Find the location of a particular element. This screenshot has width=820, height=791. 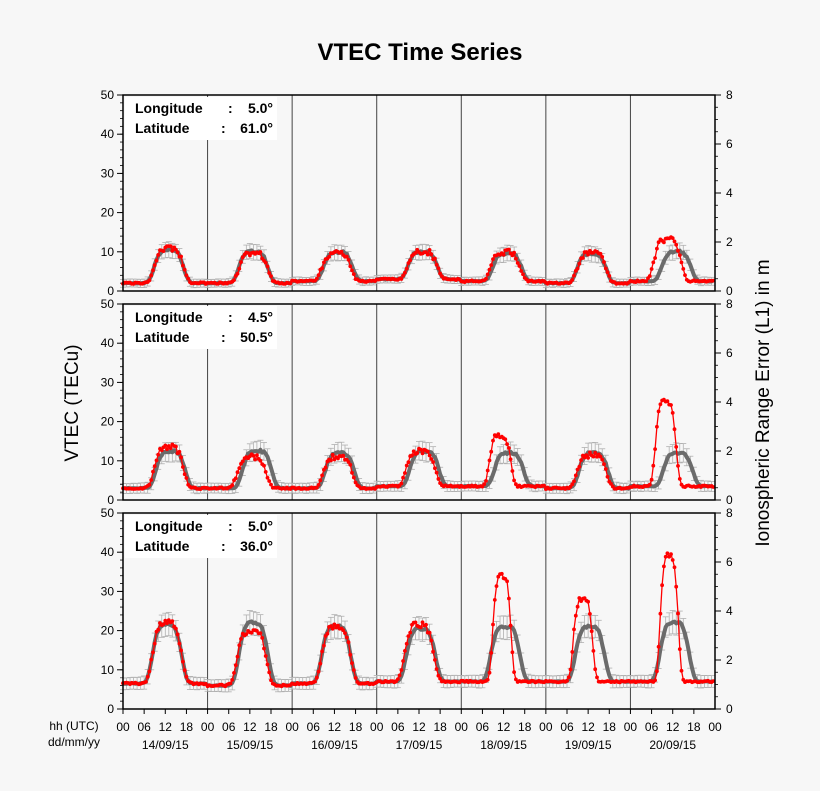

station-info-box is located at coordinates (201, 536).